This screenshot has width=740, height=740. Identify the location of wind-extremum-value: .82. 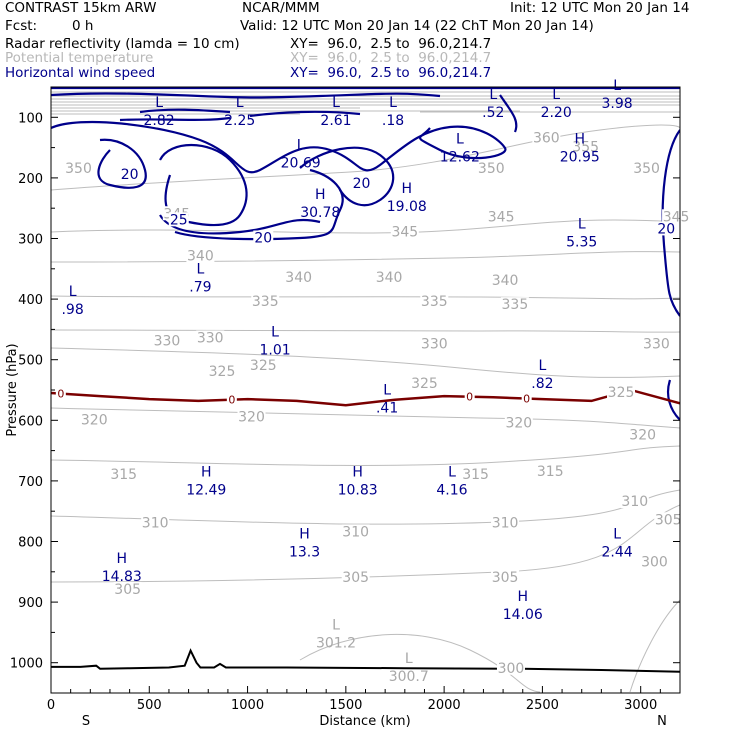
(542, 384).